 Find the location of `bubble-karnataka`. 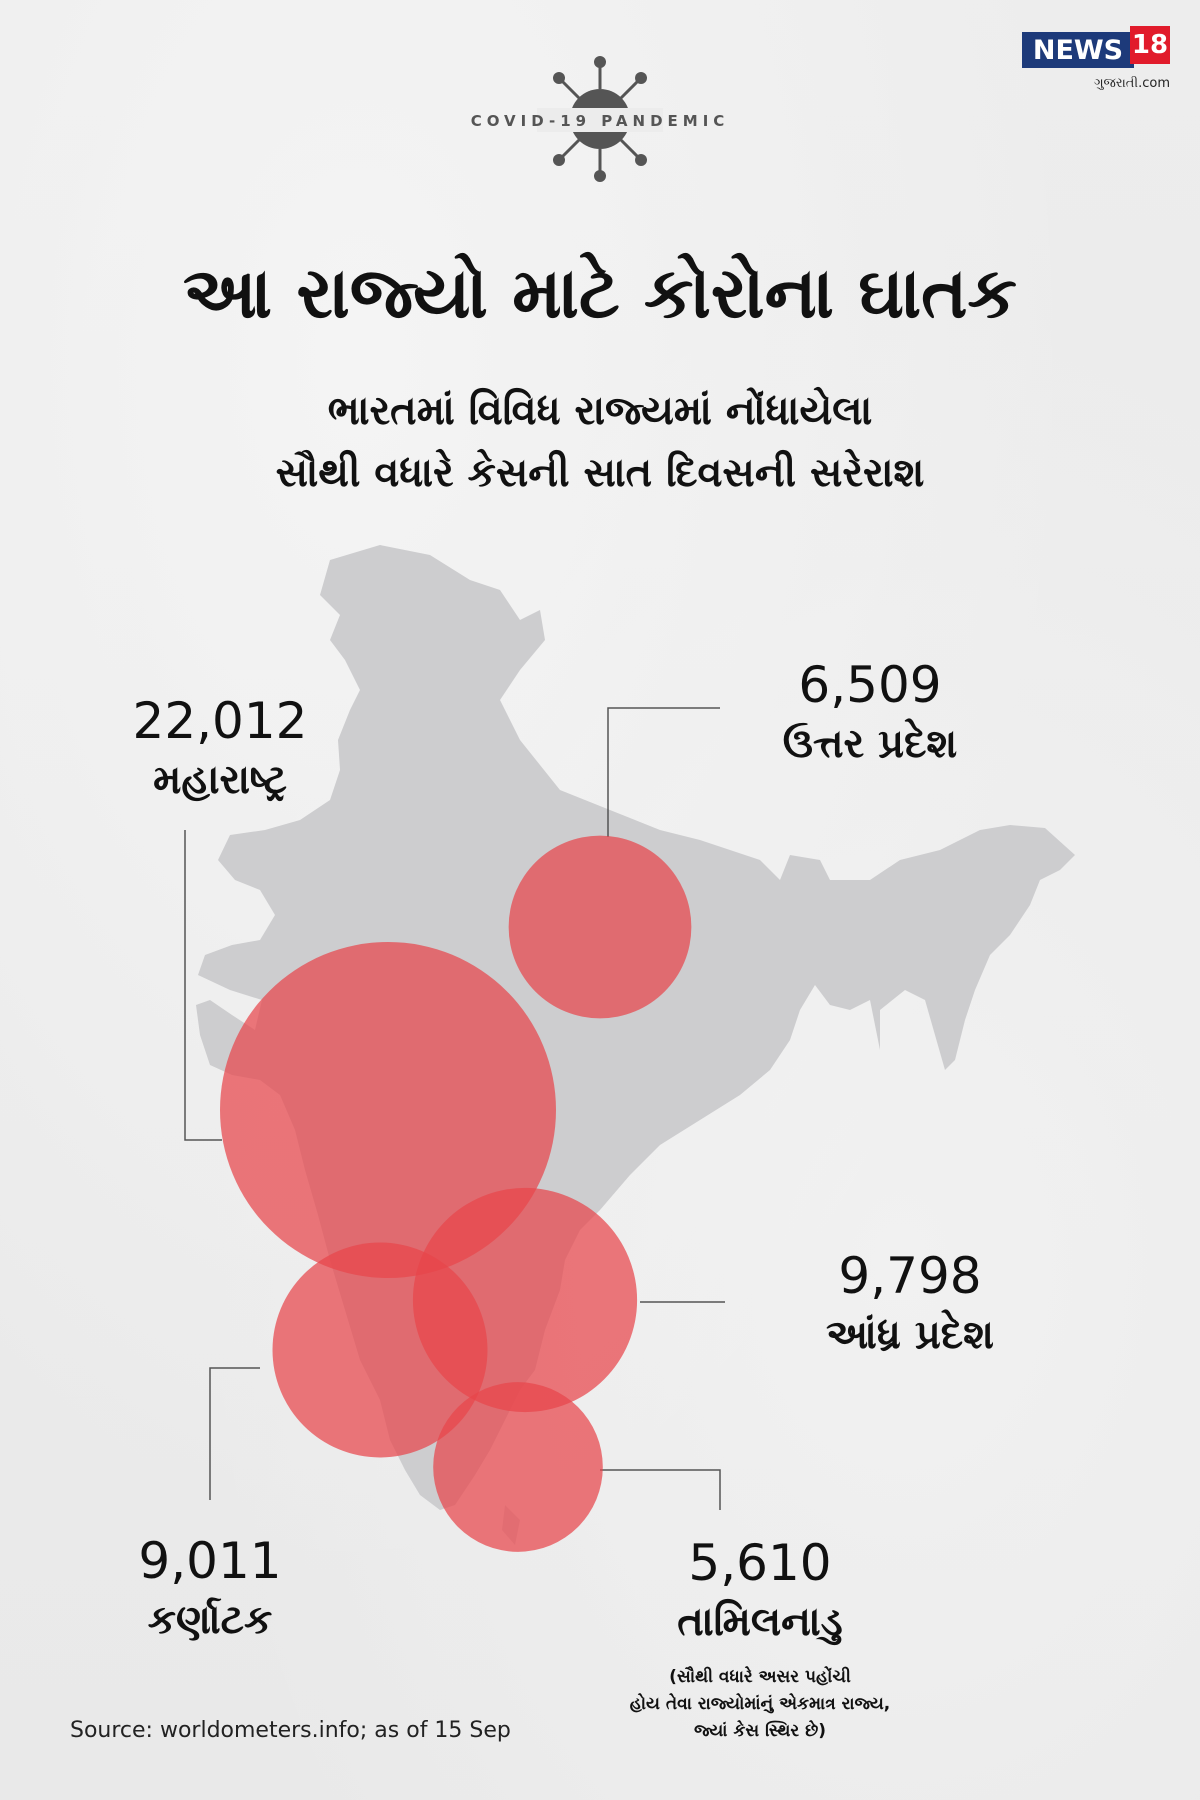

bubble-karnataka is located at coordinates (380, 1350).